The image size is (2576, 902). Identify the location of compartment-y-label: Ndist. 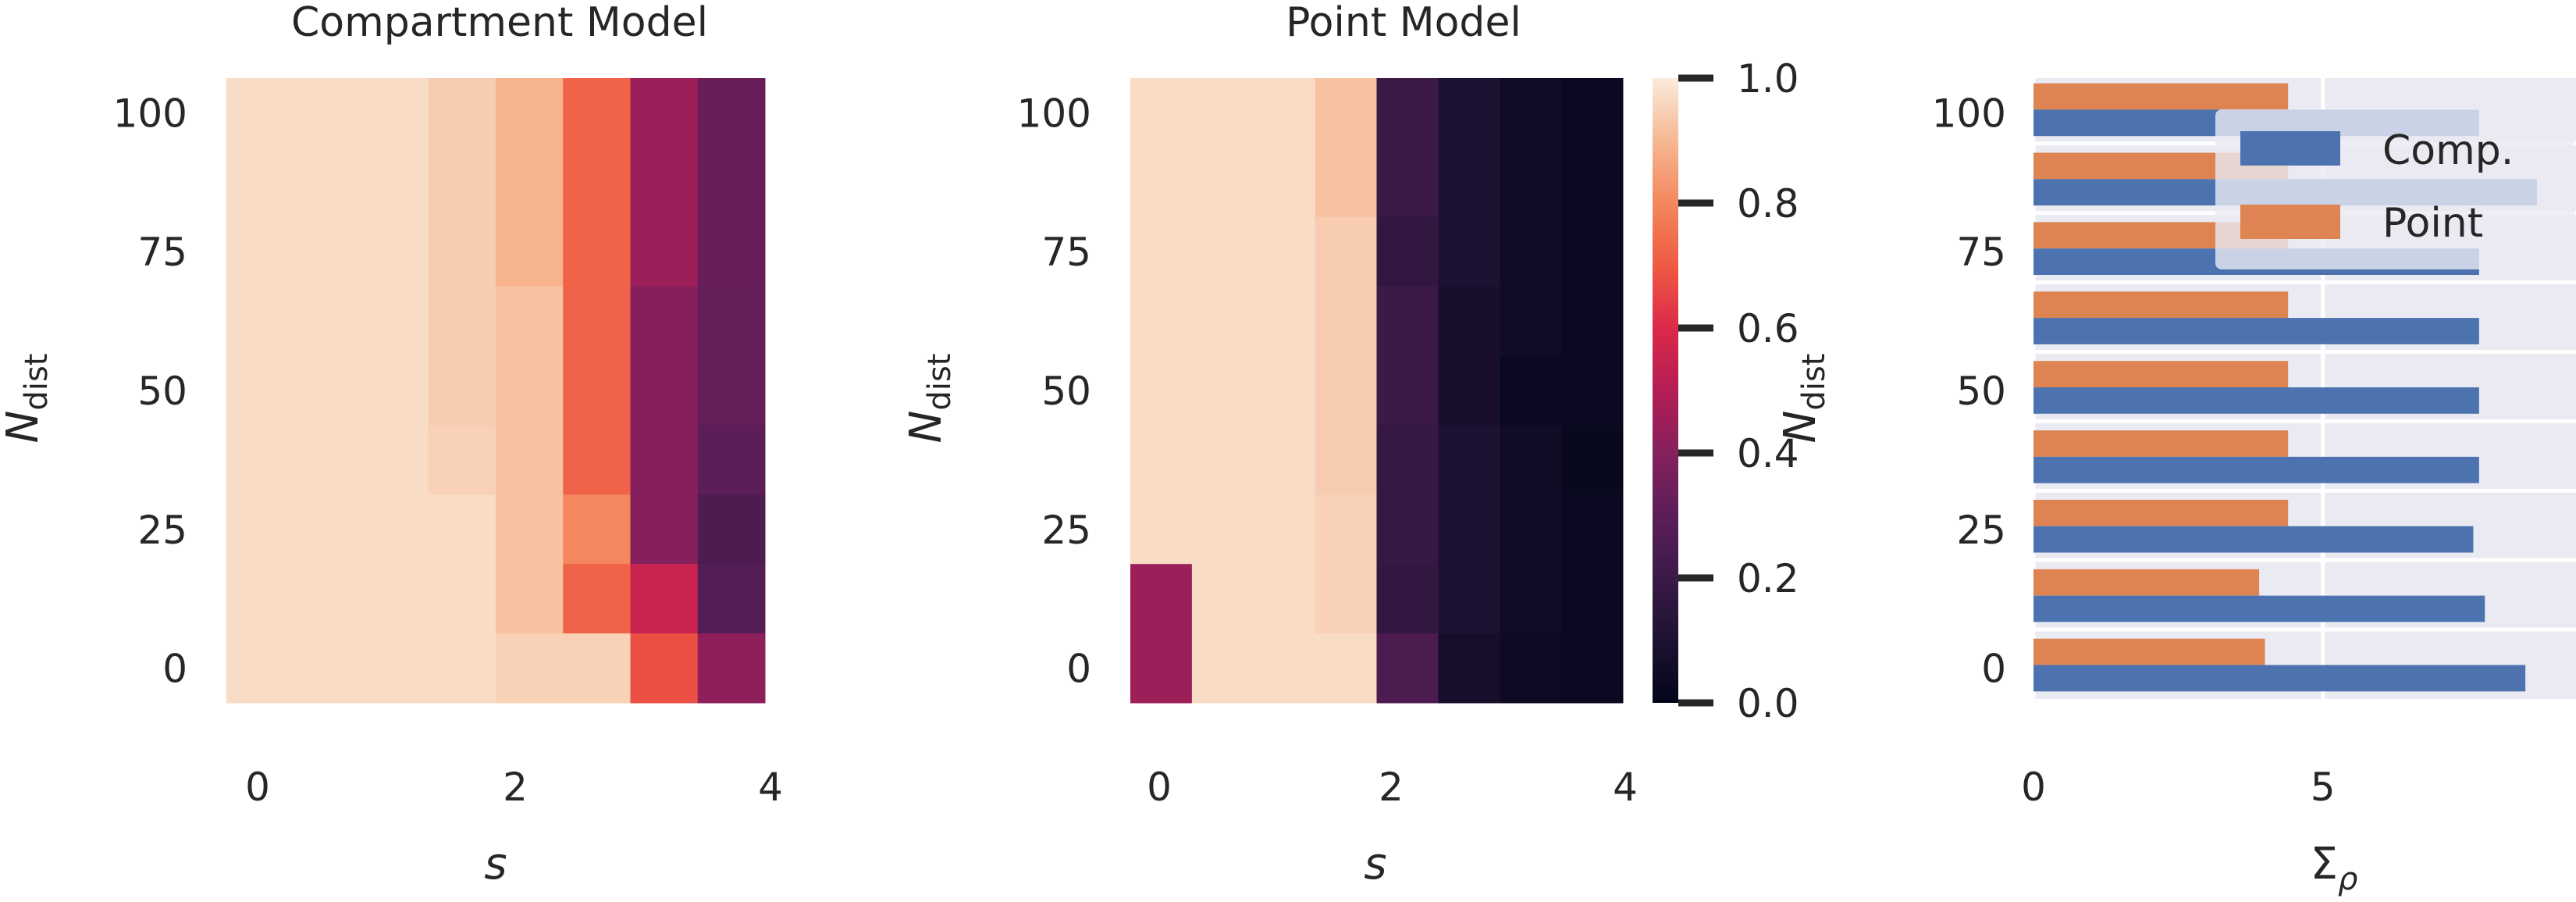
(27, 399).